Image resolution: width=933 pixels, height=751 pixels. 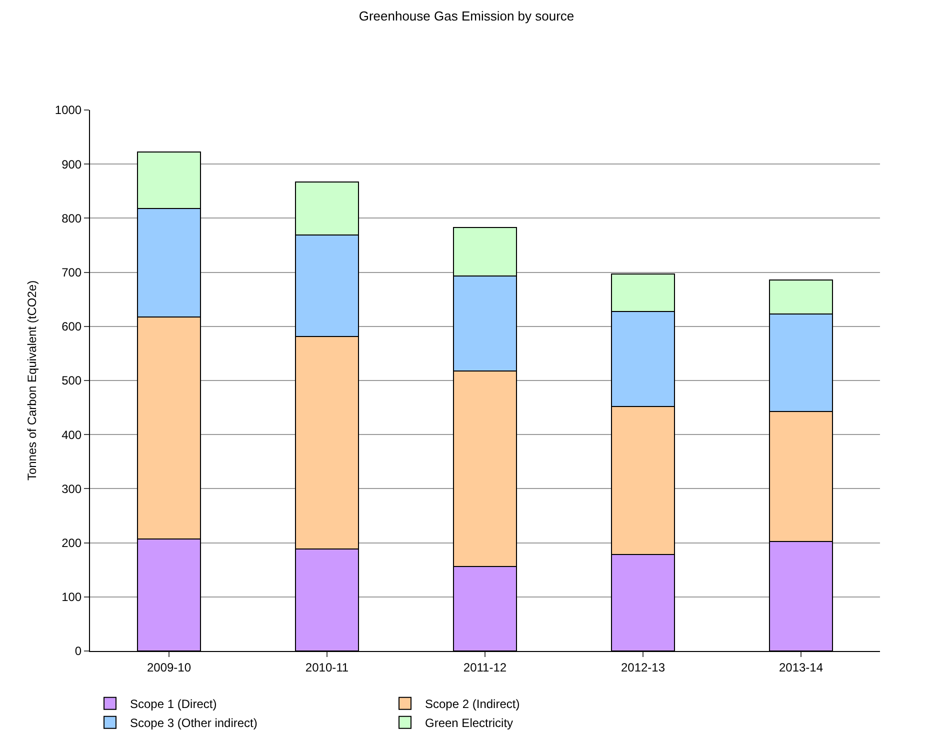 I want to click on legend-label: Green Electricity, so click(x=469, y=723).